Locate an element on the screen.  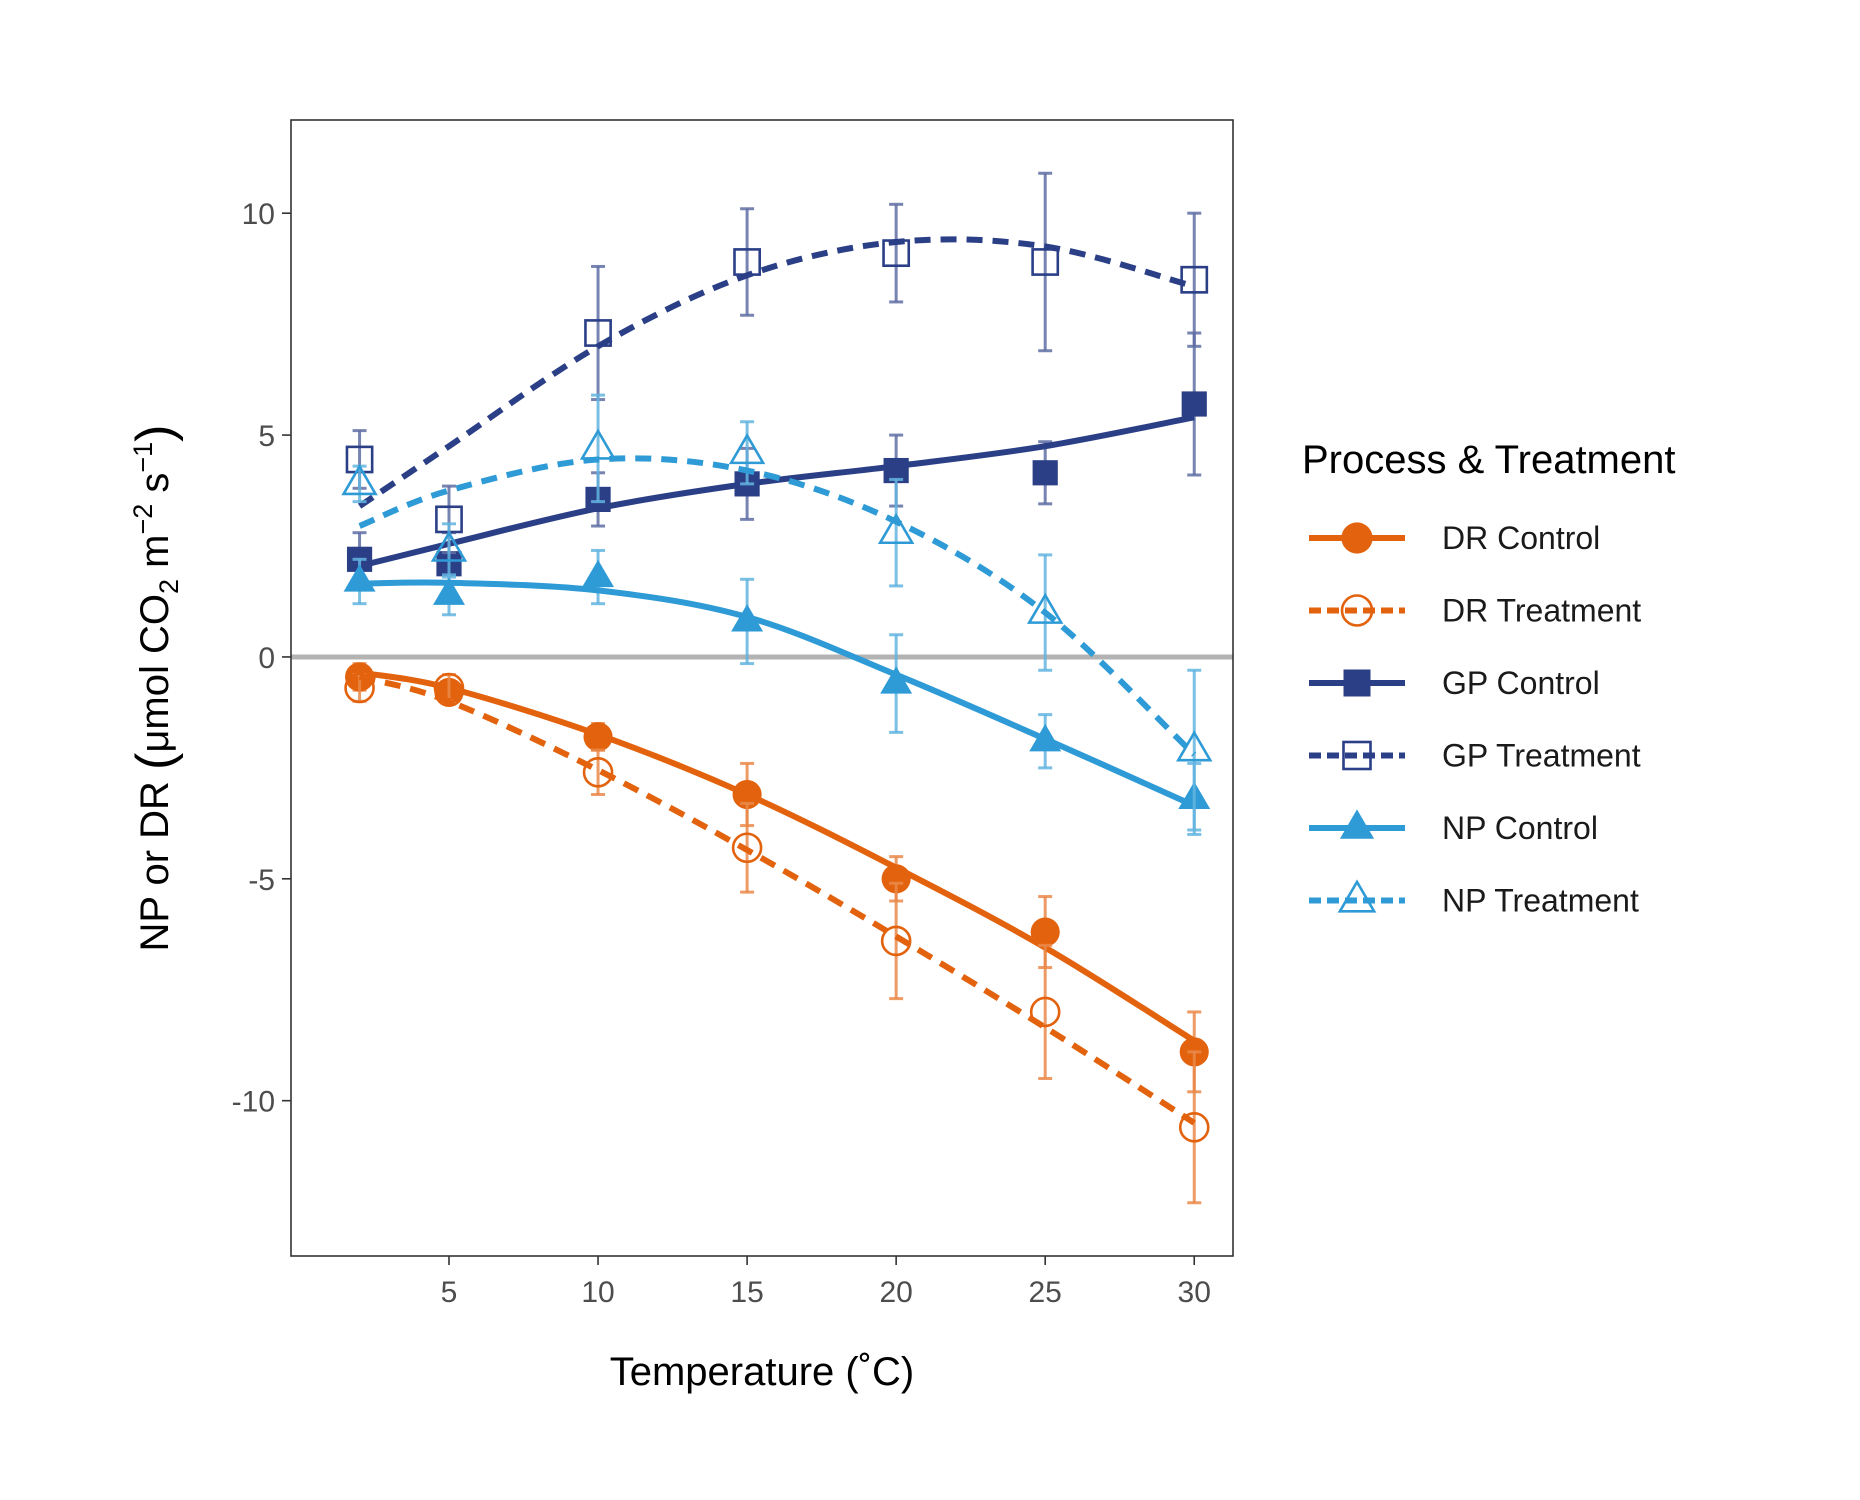
x-tick-label: 15 is located at coordinates (746, 1292).